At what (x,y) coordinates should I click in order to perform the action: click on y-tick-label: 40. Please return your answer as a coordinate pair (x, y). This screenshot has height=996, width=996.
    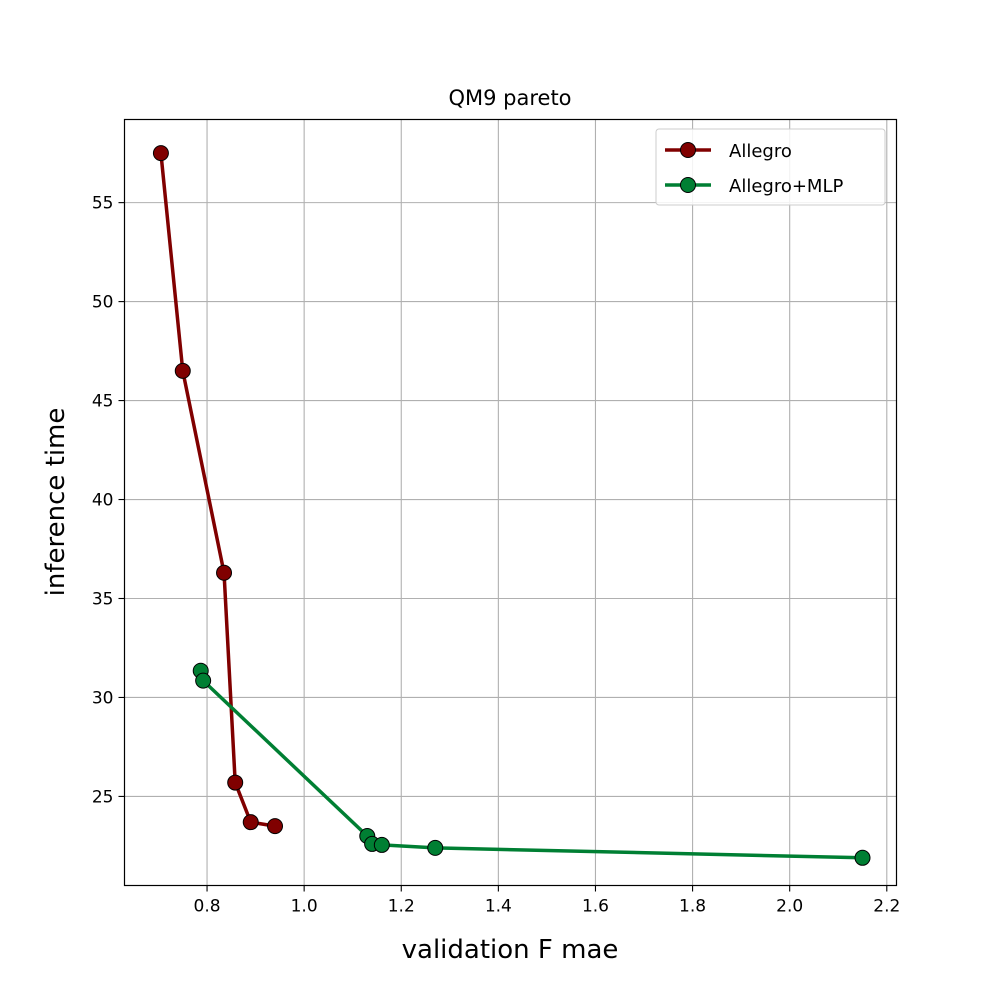
    Looking at the image, I should click on (103, 501).